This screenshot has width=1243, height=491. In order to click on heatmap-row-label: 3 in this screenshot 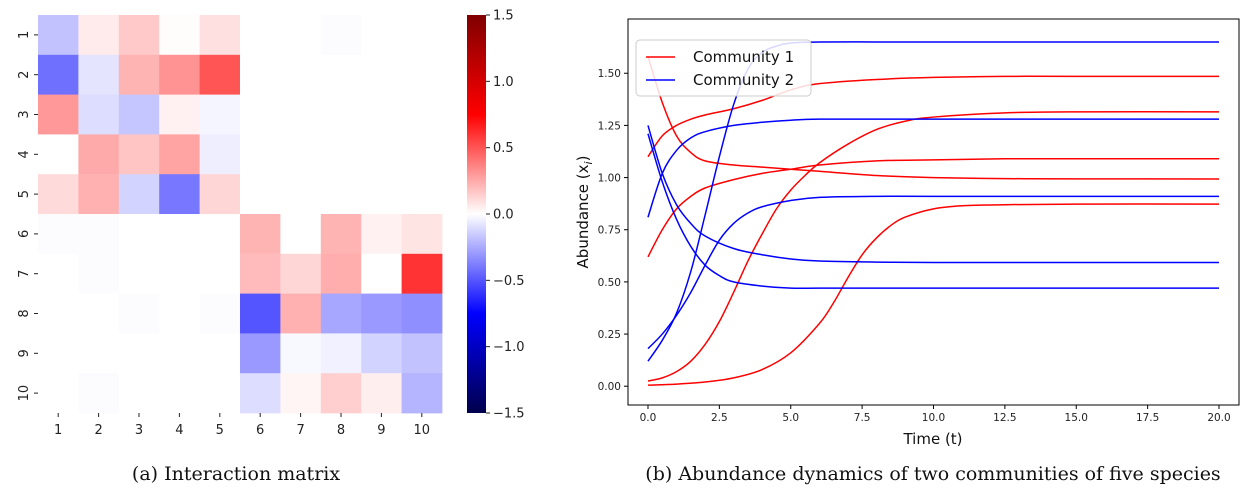, I will do `click(24, 114)`.